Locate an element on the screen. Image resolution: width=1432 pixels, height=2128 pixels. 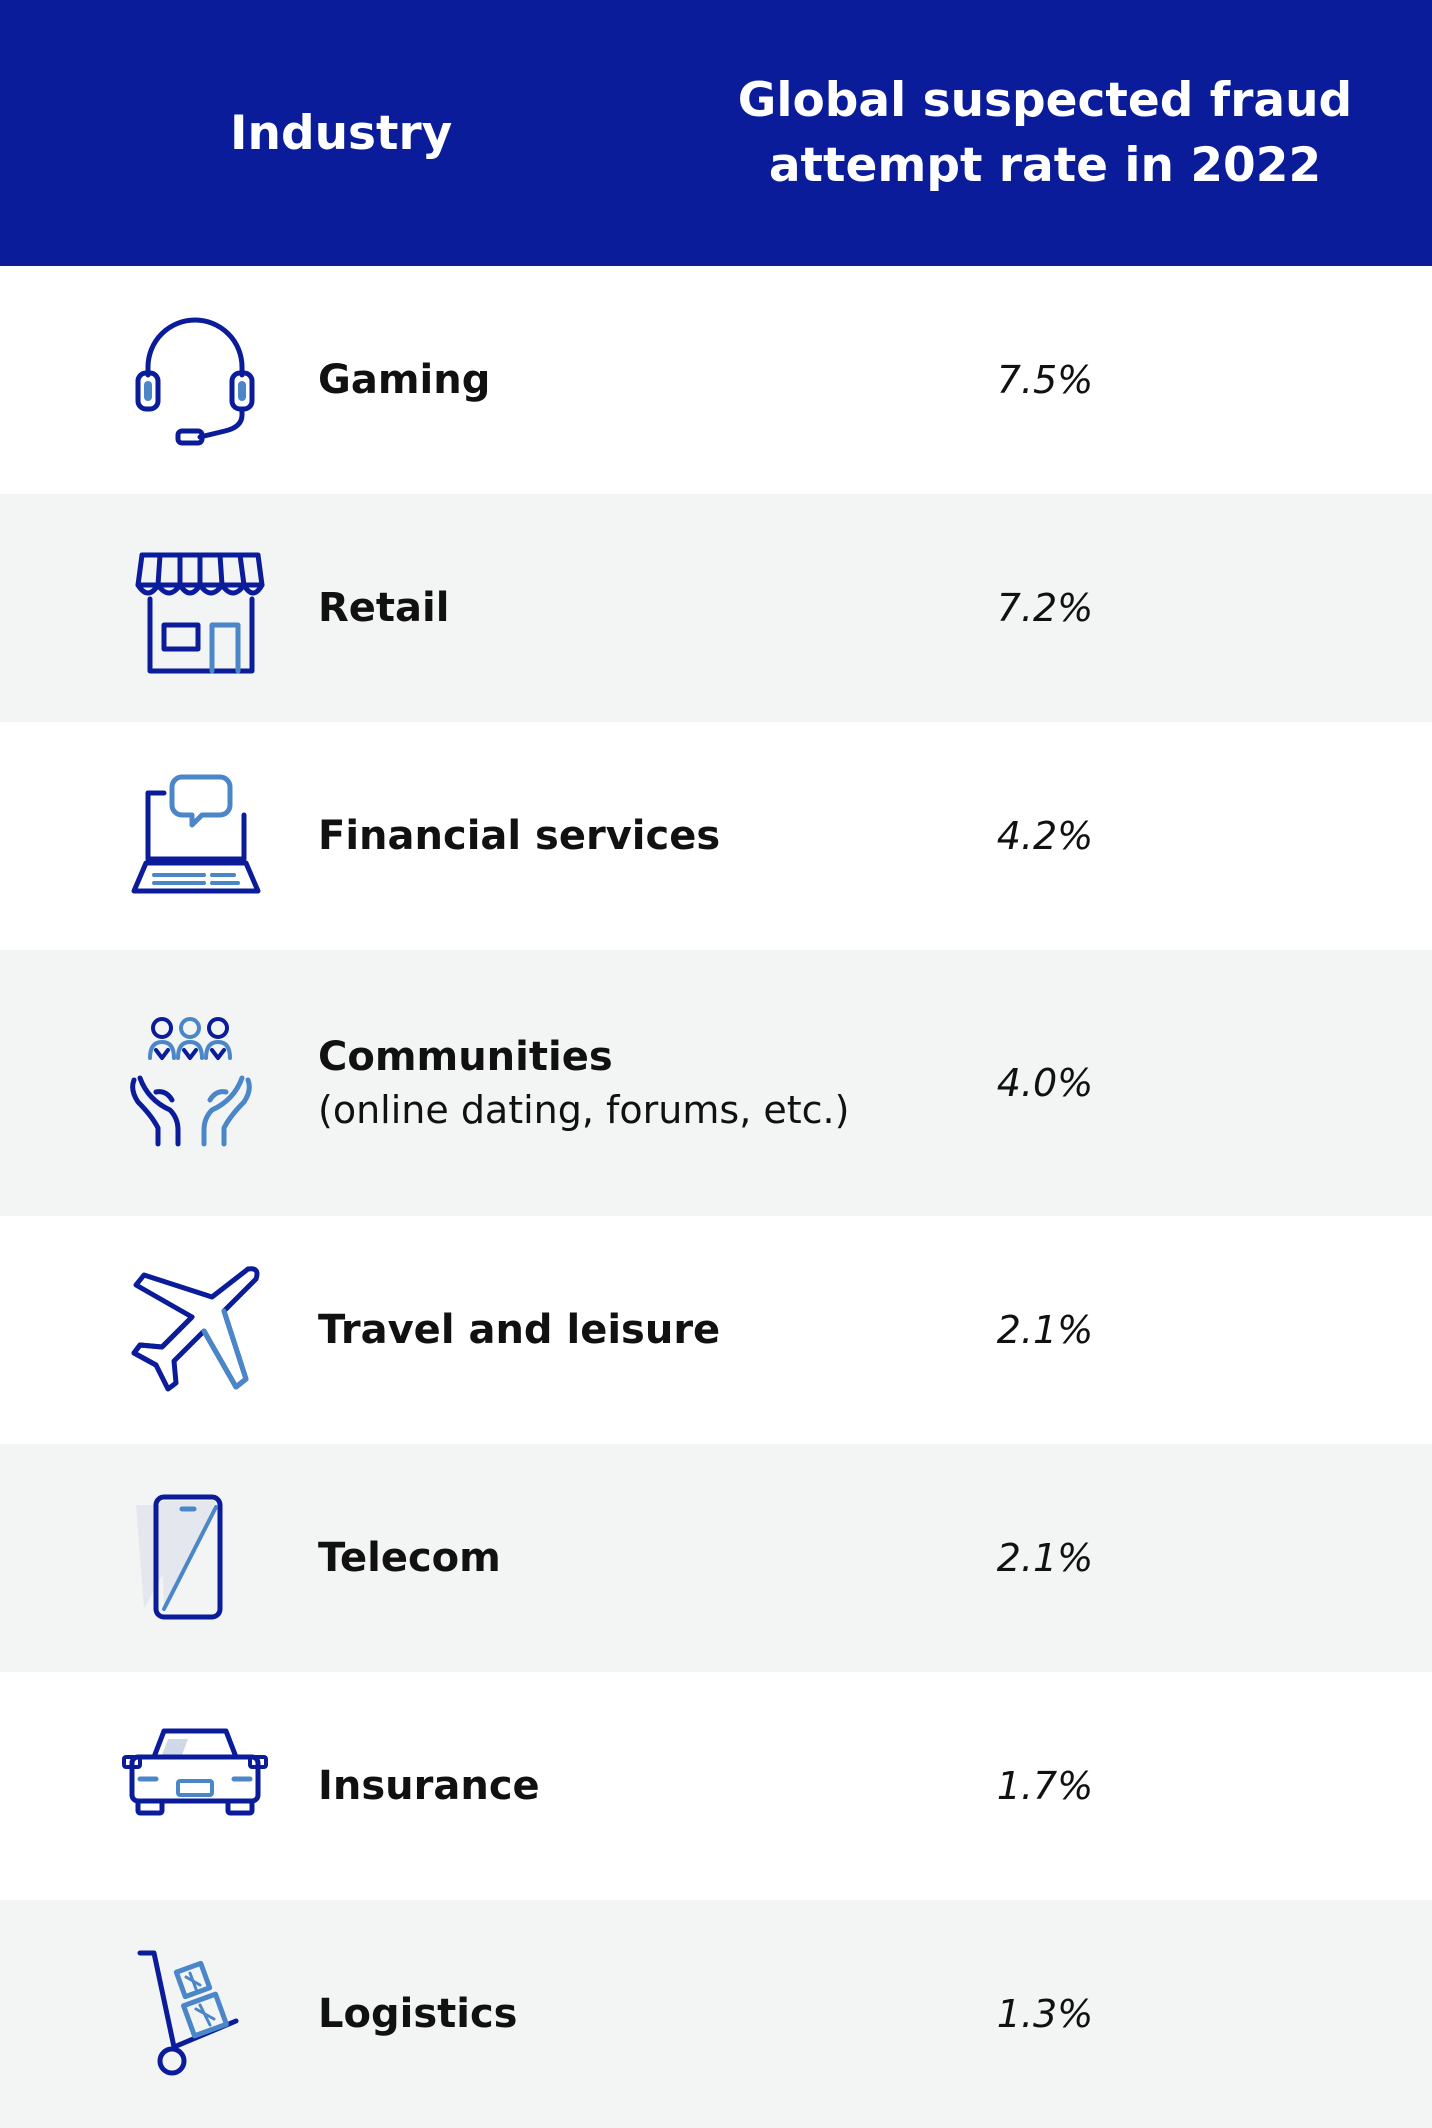
table-row: Retail 7.2% is located at coordinates (716, 608).